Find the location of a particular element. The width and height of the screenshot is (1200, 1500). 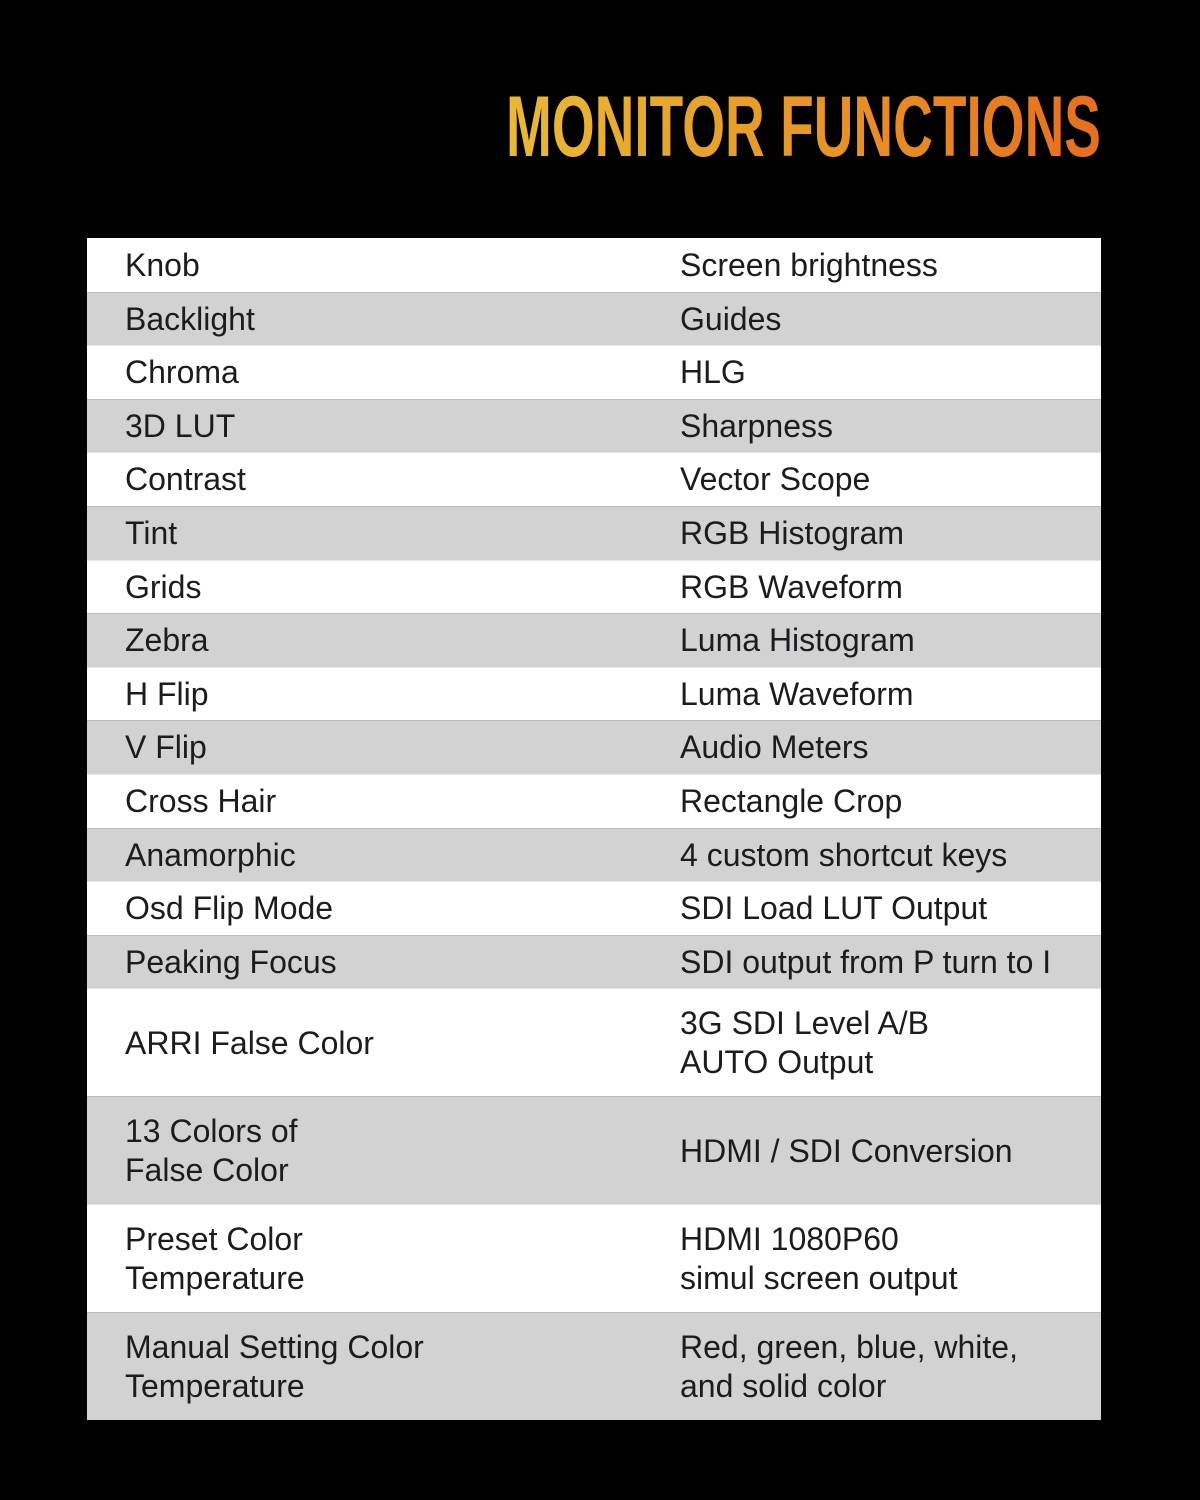

description-line: Guides is located at coordinates (731, 318).